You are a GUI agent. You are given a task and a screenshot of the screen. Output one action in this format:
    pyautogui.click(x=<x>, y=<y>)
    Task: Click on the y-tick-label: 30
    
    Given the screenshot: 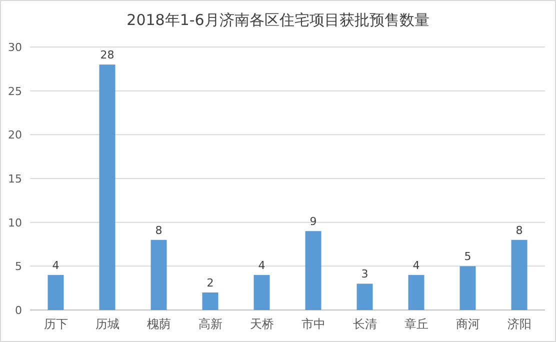 What is the action you would take?
    pyautogui.click(x=15, y=47)
    